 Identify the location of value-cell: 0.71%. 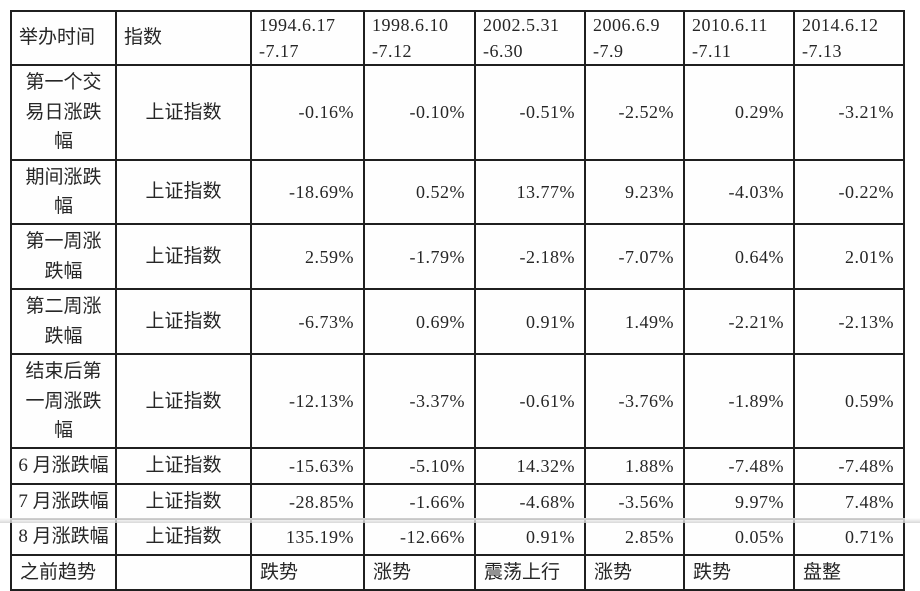
(849, 537).